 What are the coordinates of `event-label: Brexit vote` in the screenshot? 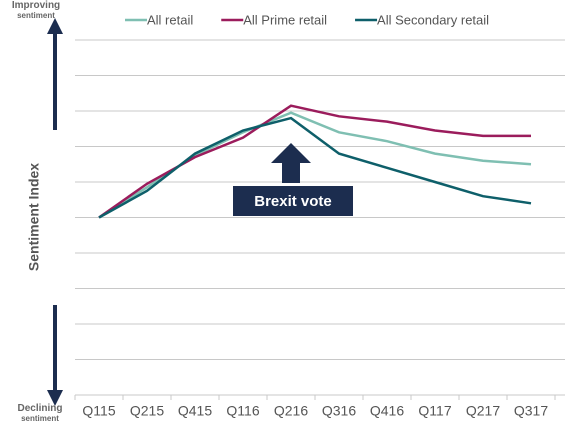 It's located at (293, 201).